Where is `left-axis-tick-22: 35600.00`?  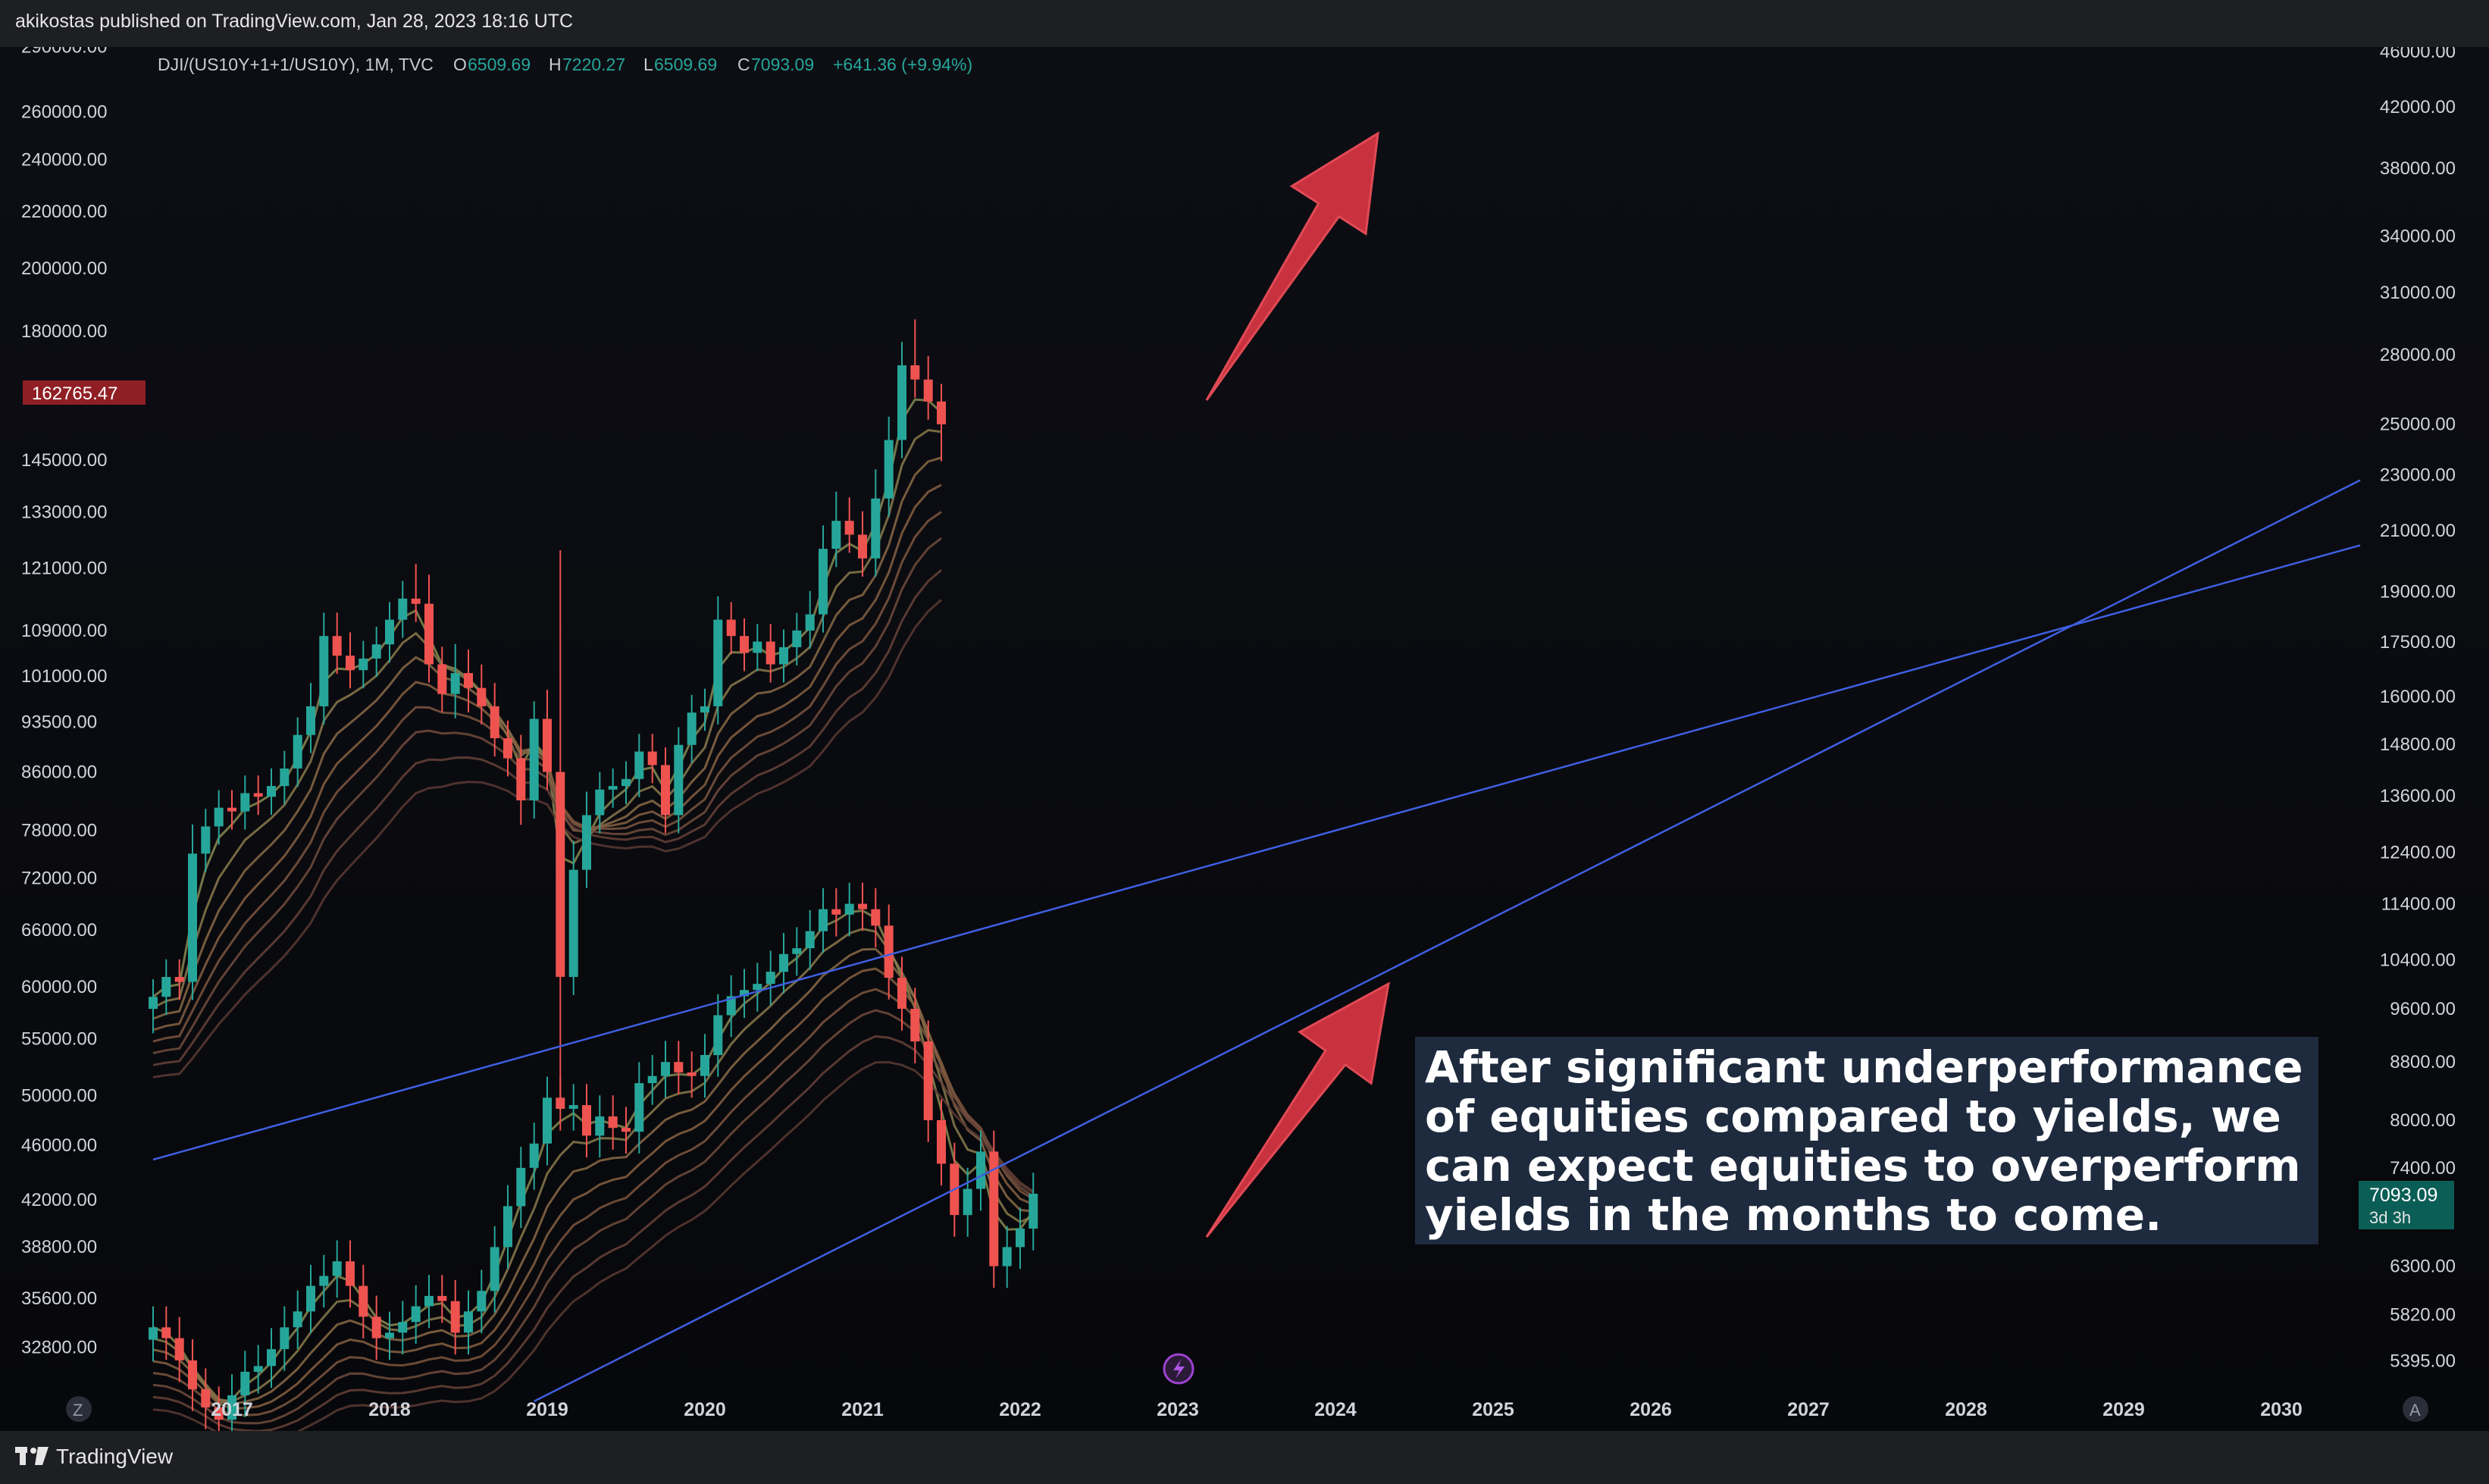 left-axis-tick-22: 35600.00 is located at coordinates (59, 1298).